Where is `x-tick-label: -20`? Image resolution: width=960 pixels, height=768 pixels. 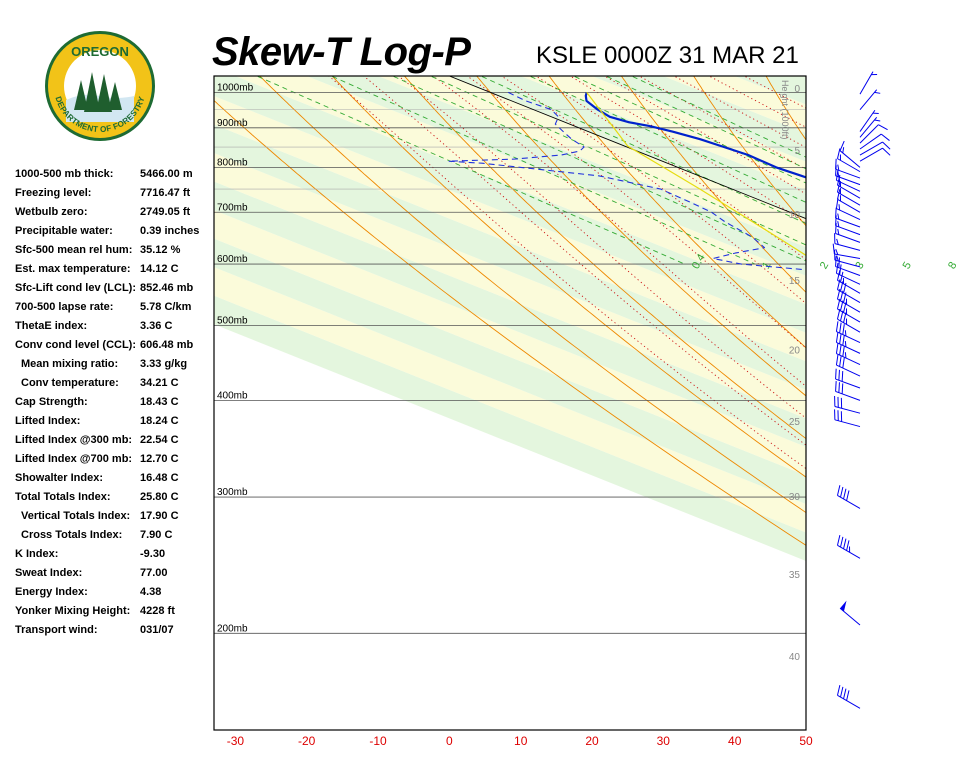
x-tick-label: -20 is located at coordinates (307, 741).